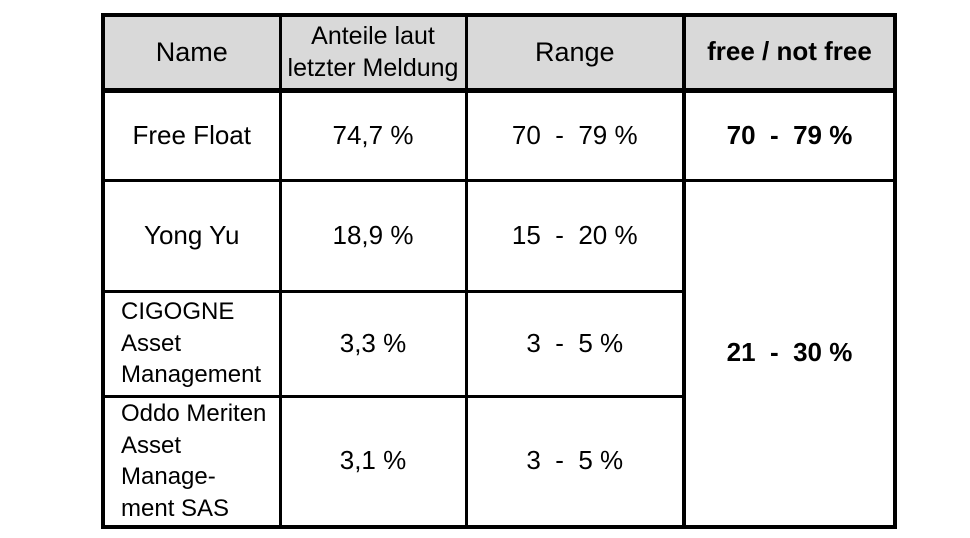 This screenshot has width=970, height=538. Describe the element at coordinates (191, 135) in the screenshot. I see `cell-name: Free Float` at that location.